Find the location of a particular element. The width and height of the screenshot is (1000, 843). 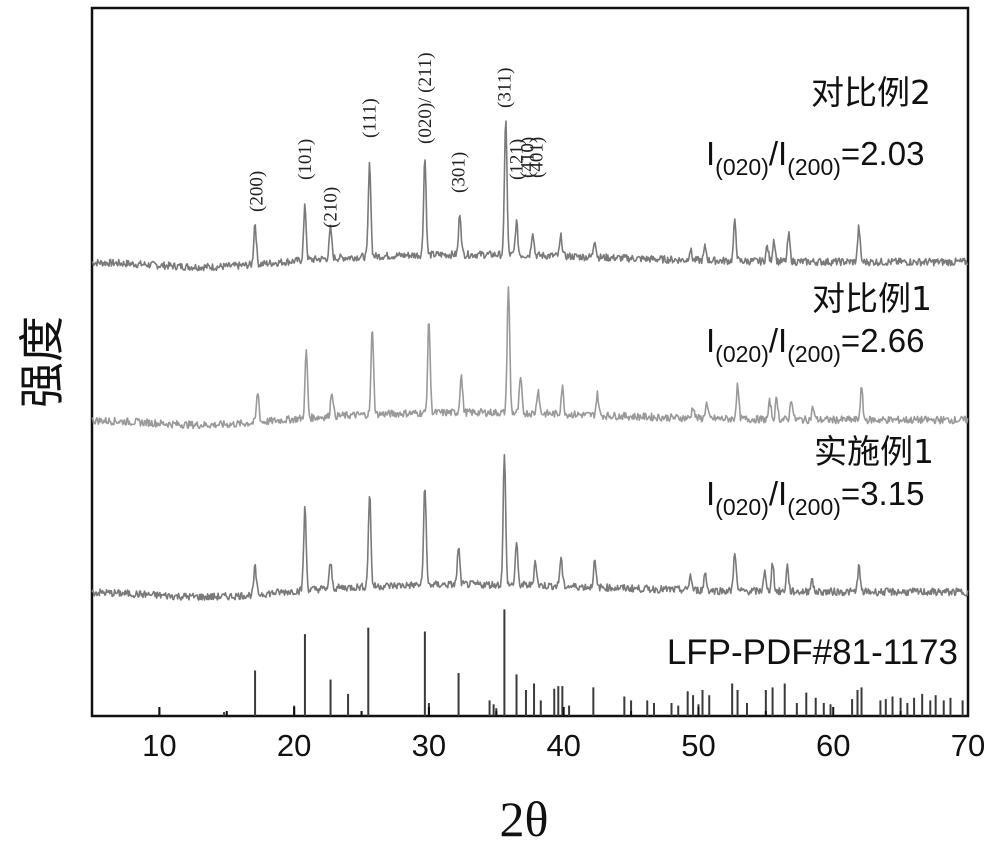

peak-label: (111) is located at coordinates (370, 118).